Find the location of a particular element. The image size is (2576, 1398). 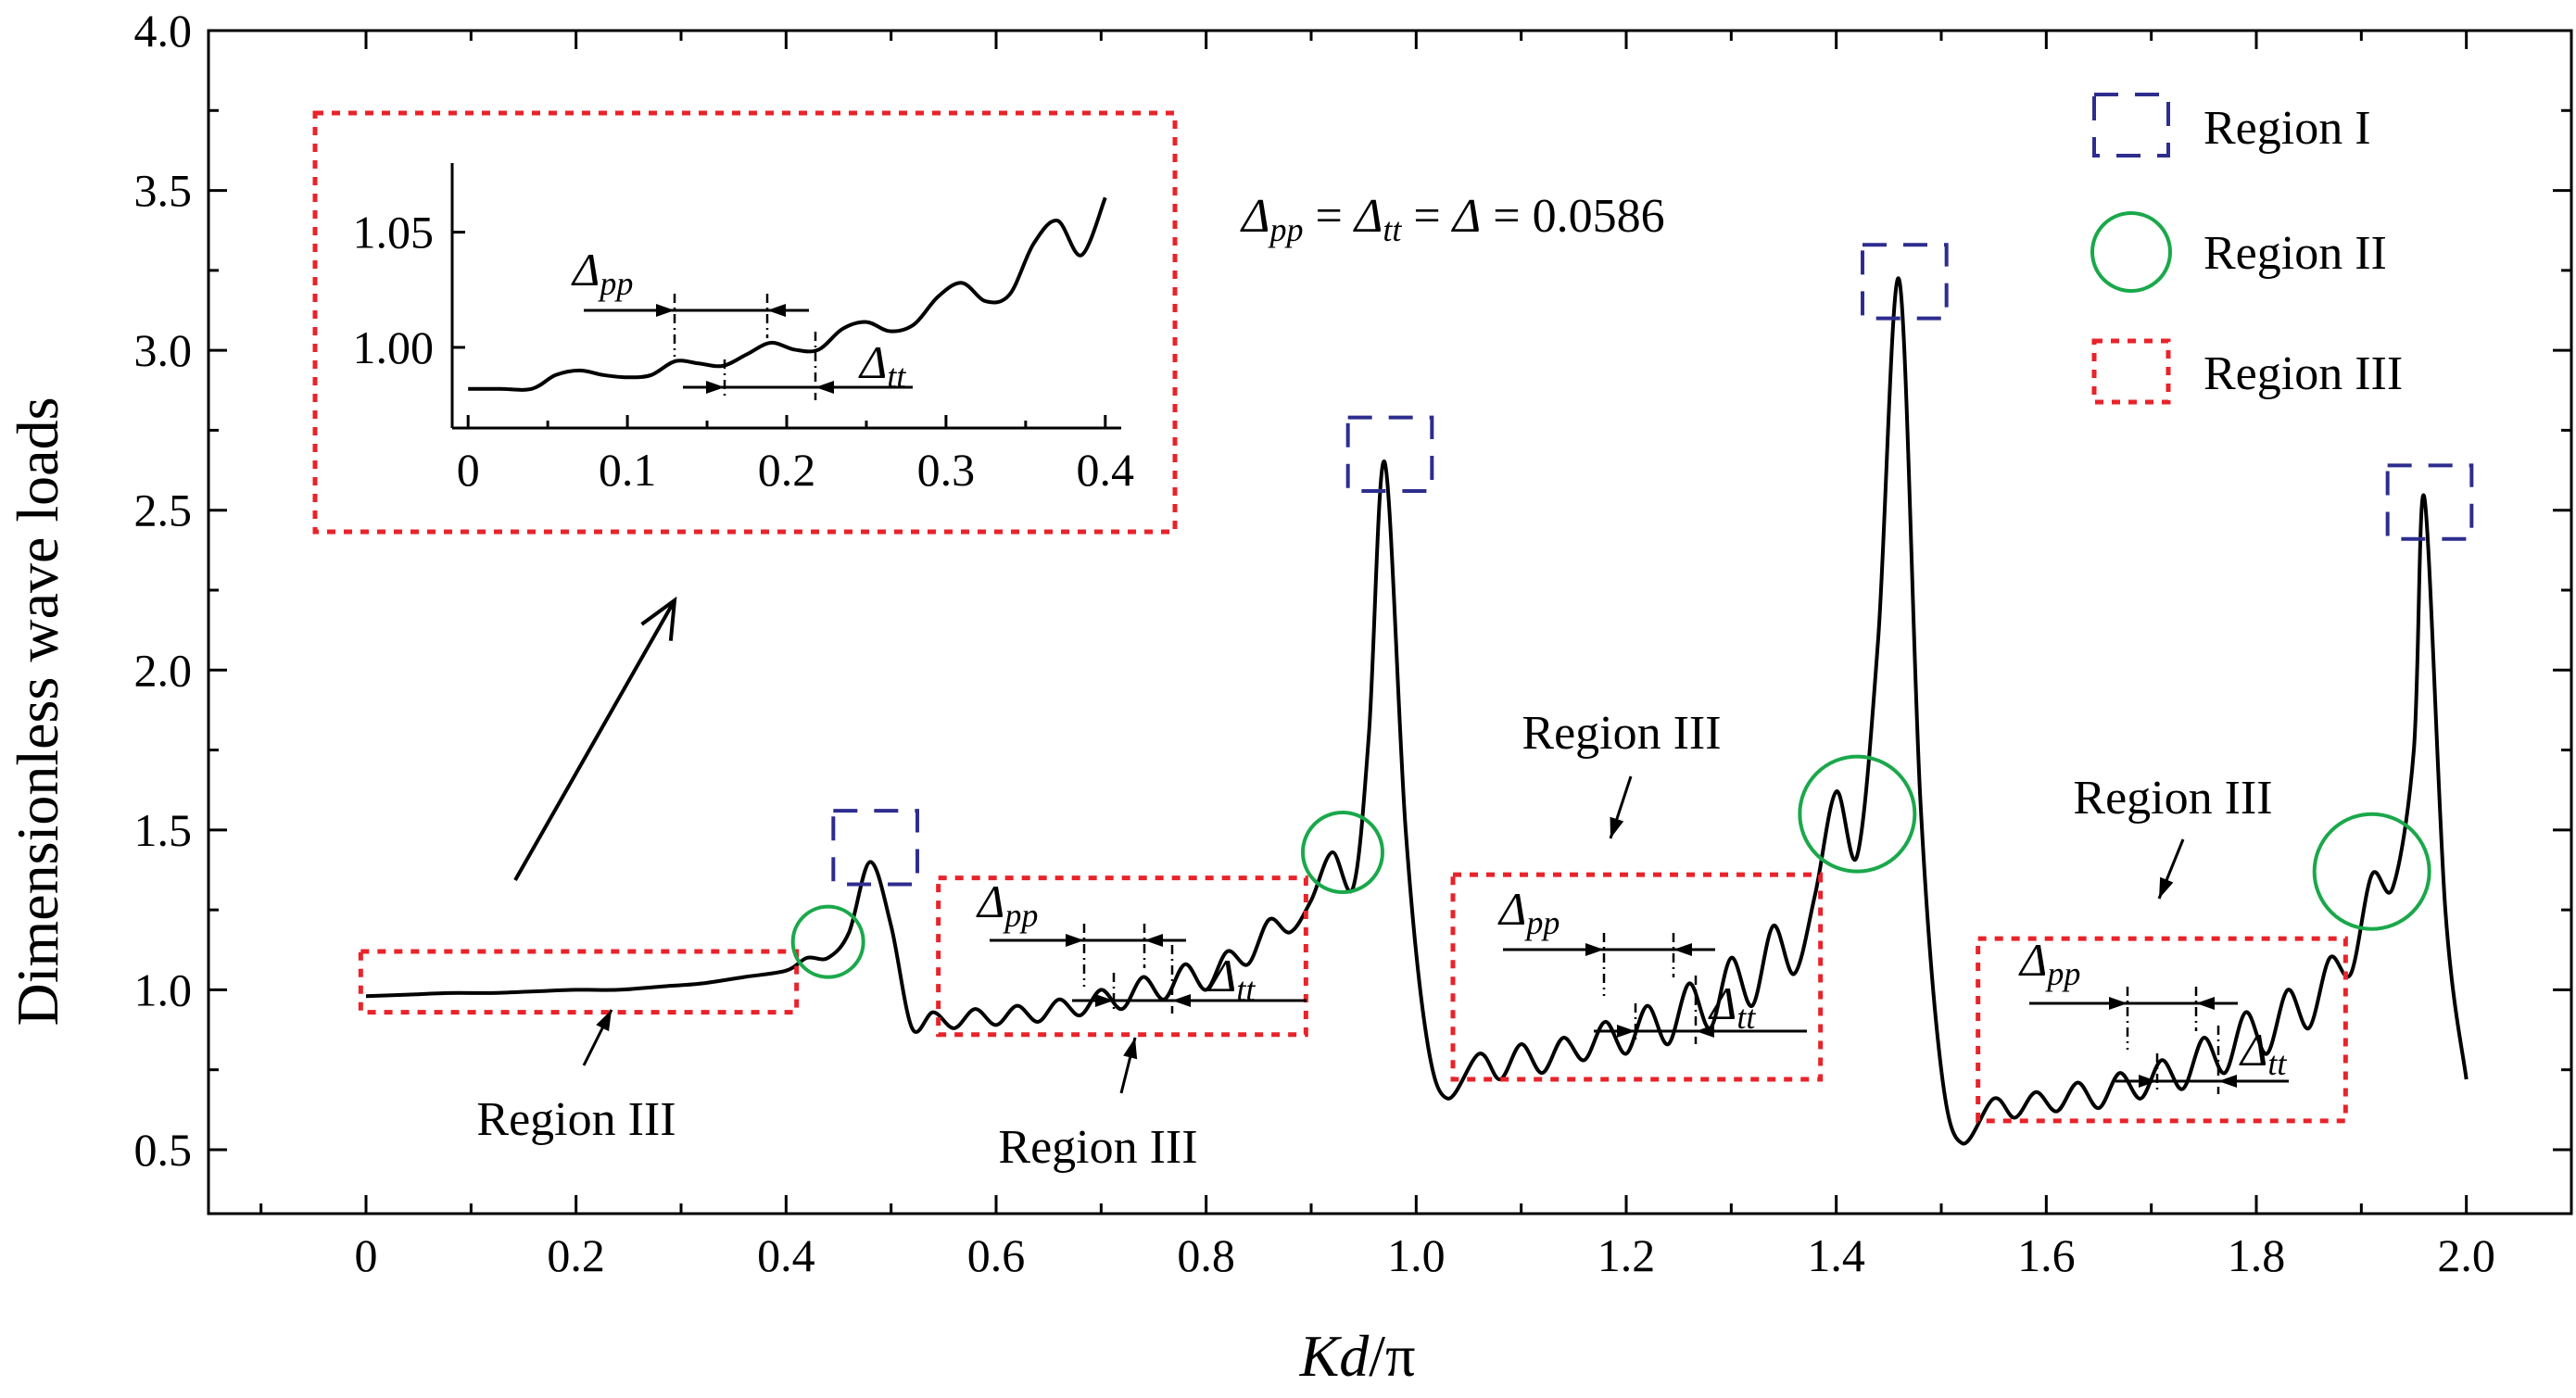

delta-marker-3-tt-left-head is located at coordinates (2148, 1081).